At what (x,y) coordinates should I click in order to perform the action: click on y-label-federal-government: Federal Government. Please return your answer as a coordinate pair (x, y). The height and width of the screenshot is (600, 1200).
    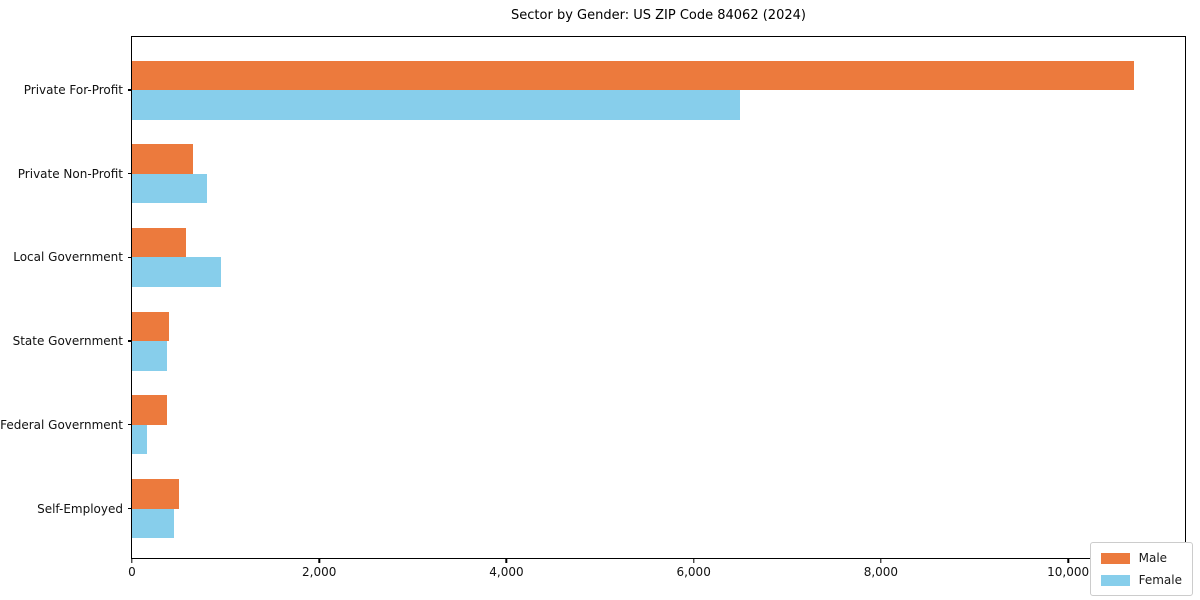
    Looking at the image, I should click on (61, 424).